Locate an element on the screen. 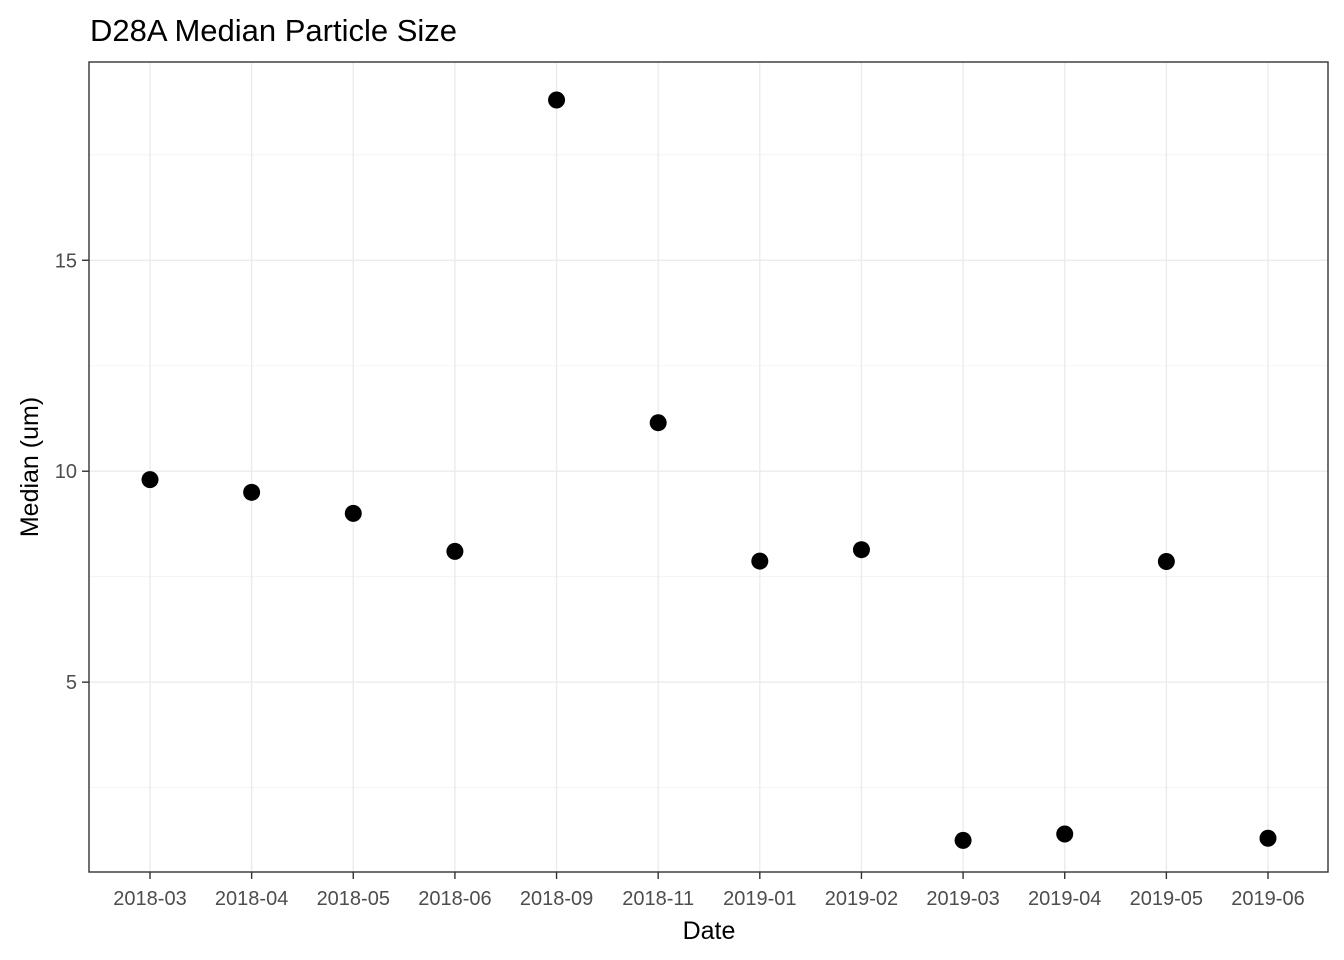 The image size is (1344, 960). chart-title: D28A Median Particle Size is located at coordinates (273, 30).